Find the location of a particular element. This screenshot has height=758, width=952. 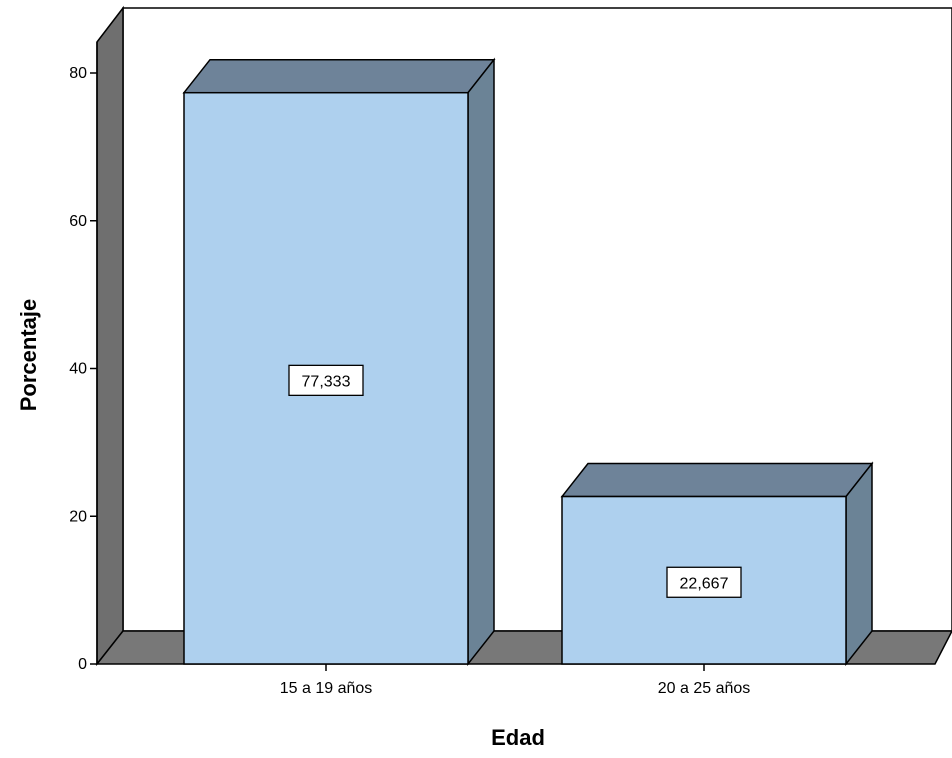

data-label: 77,333 is located at coordinates (326, 381).